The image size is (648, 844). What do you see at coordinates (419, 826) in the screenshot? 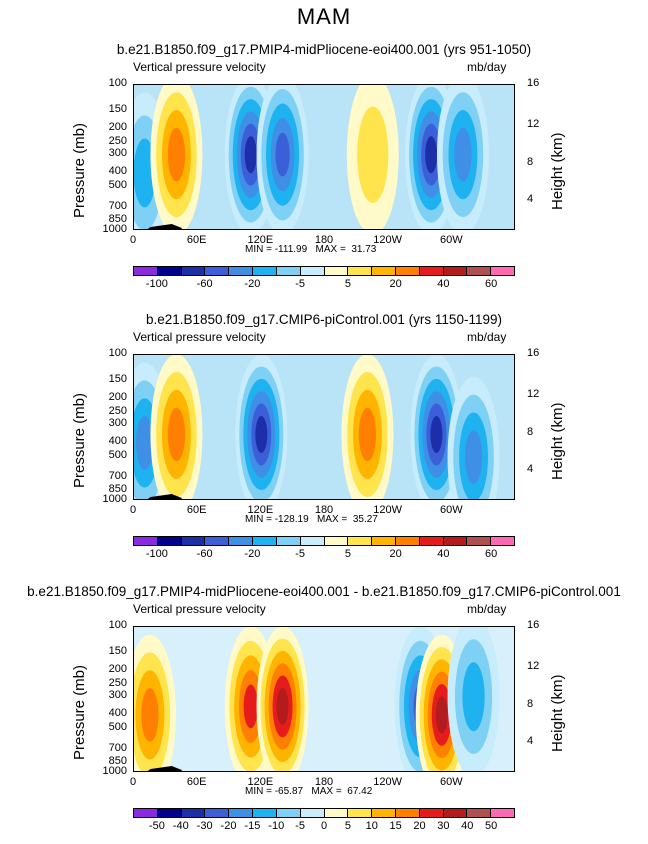
I see `colorbar-label: 20` at bounding box center [419, 826].